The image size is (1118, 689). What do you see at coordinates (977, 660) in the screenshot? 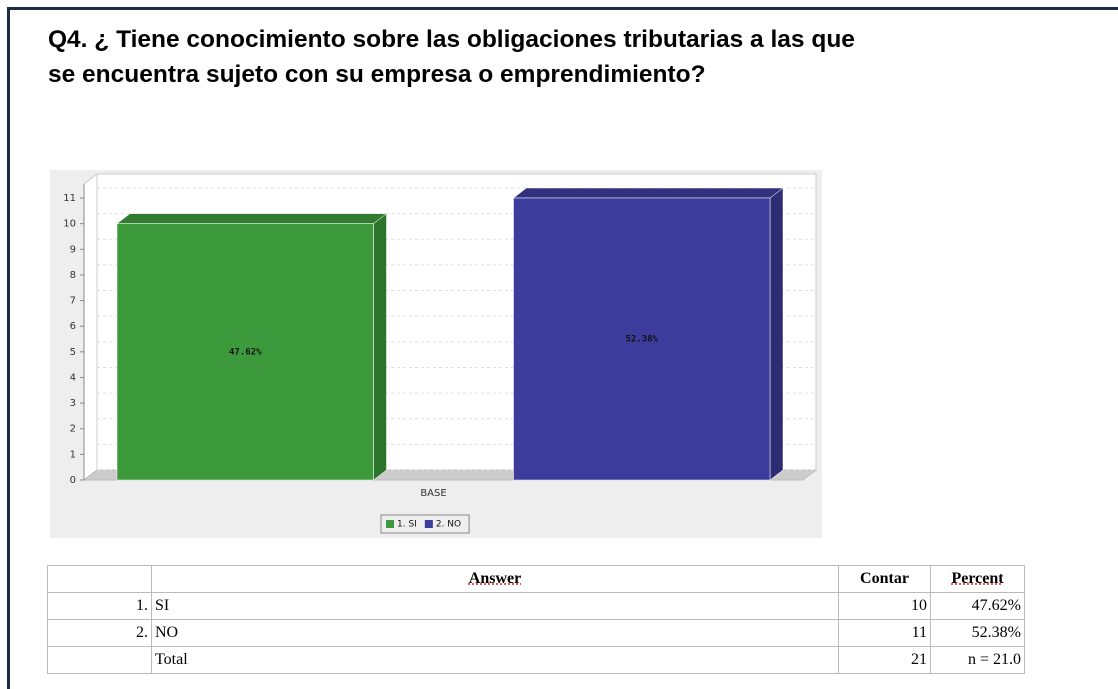
I see `percent: n = 21.0` at bounding box center [977, 660].